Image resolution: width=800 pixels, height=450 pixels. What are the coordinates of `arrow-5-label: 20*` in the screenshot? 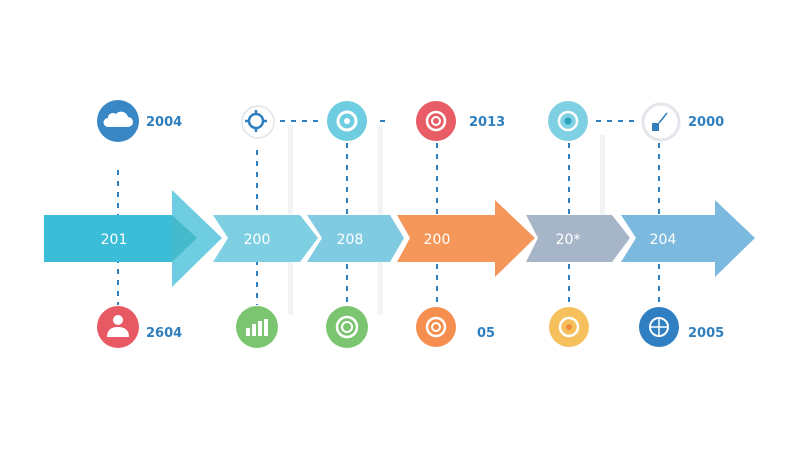 It's located at (568, 240).